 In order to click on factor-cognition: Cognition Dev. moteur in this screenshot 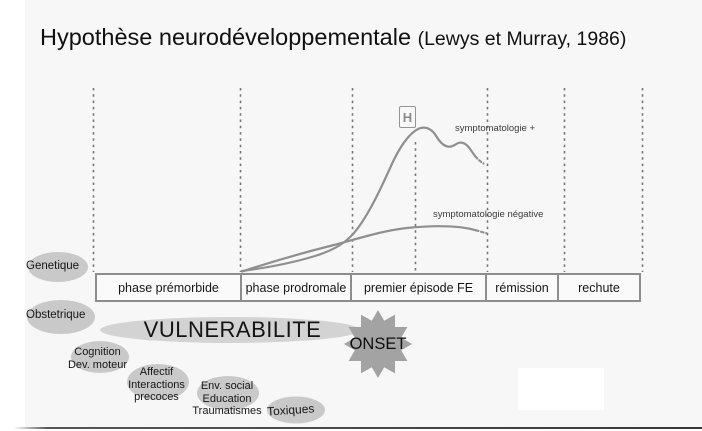, I will do `click(97, 358)`.